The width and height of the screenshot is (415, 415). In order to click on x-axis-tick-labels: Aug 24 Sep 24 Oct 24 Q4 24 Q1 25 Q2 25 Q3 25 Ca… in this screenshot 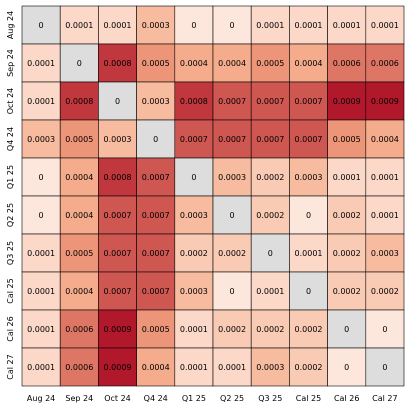, I will do `click(212, 398)`.